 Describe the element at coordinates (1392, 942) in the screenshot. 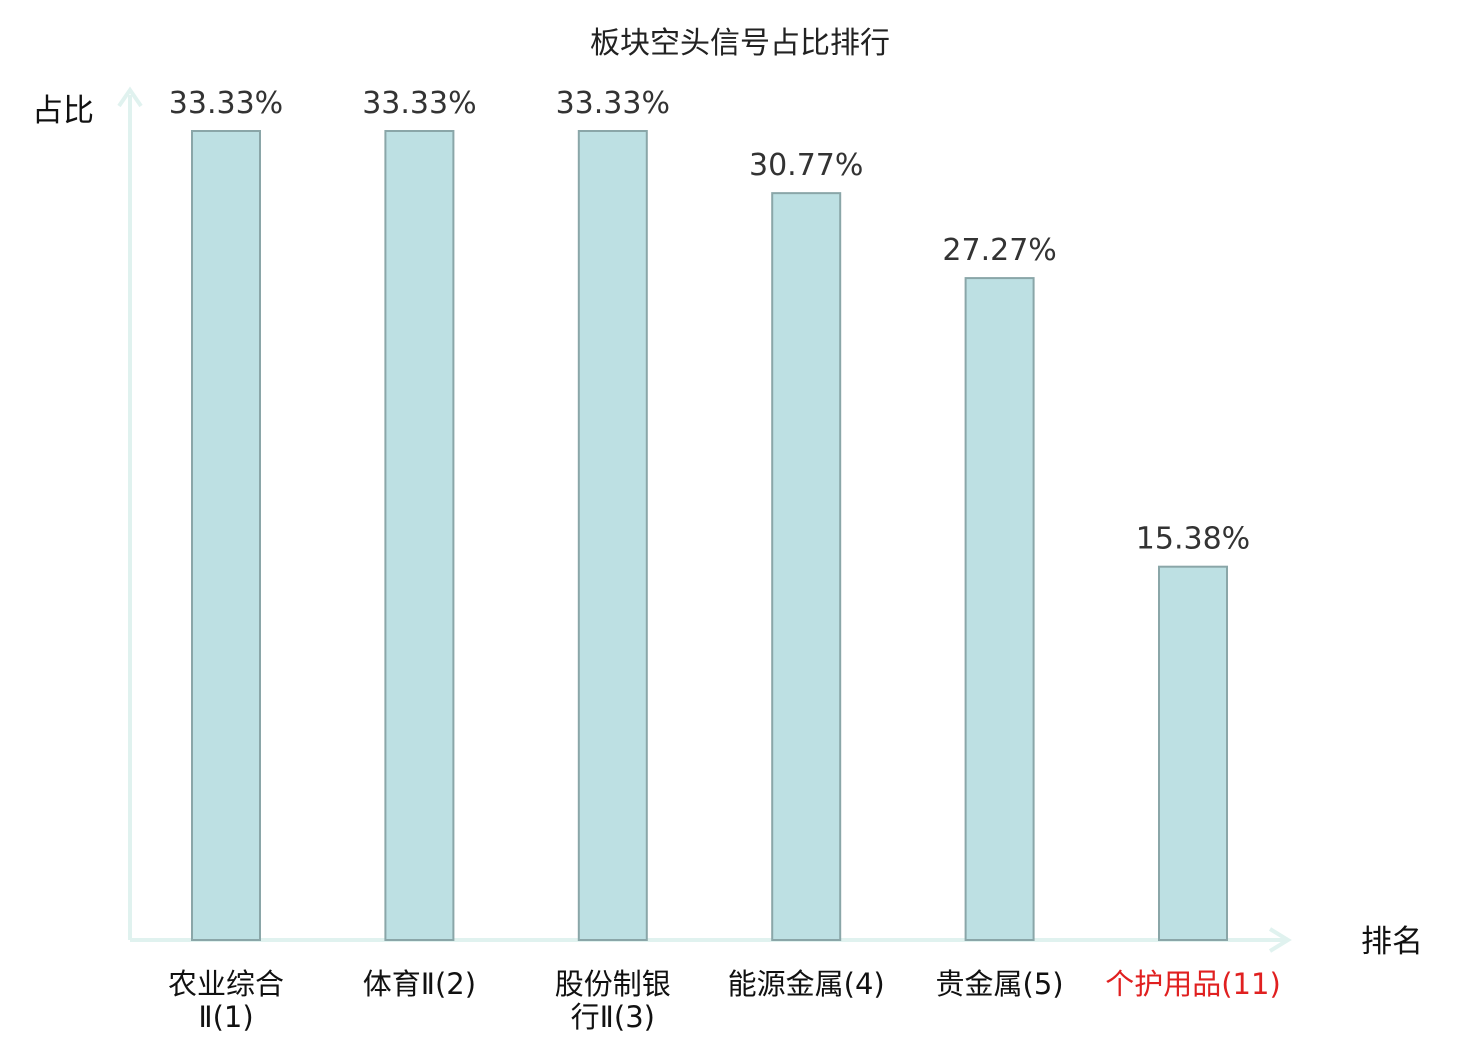

I see `x-axis-label: 排名` at that location.